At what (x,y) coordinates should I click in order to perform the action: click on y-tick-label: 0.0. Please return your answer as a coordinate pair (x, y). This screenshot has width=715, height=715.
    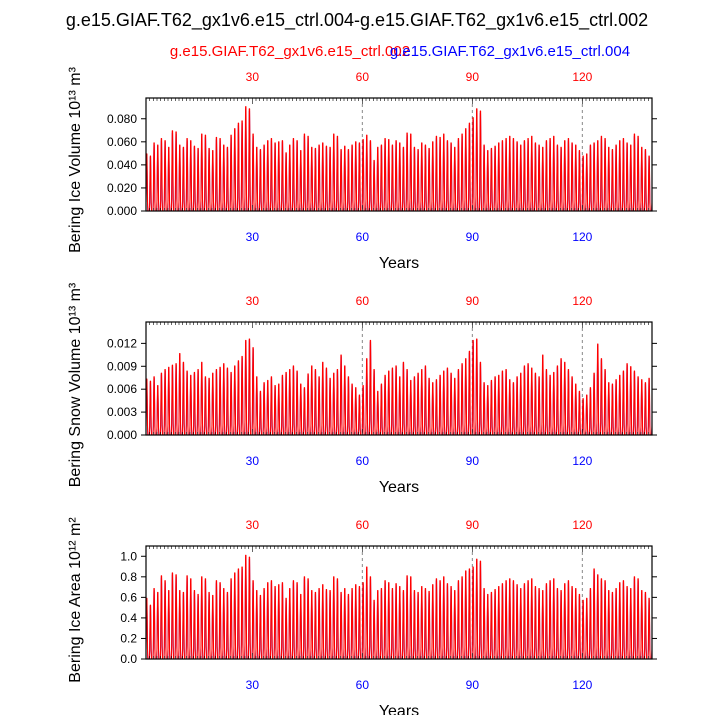
    Looking at the image, I should click on (128, 659).